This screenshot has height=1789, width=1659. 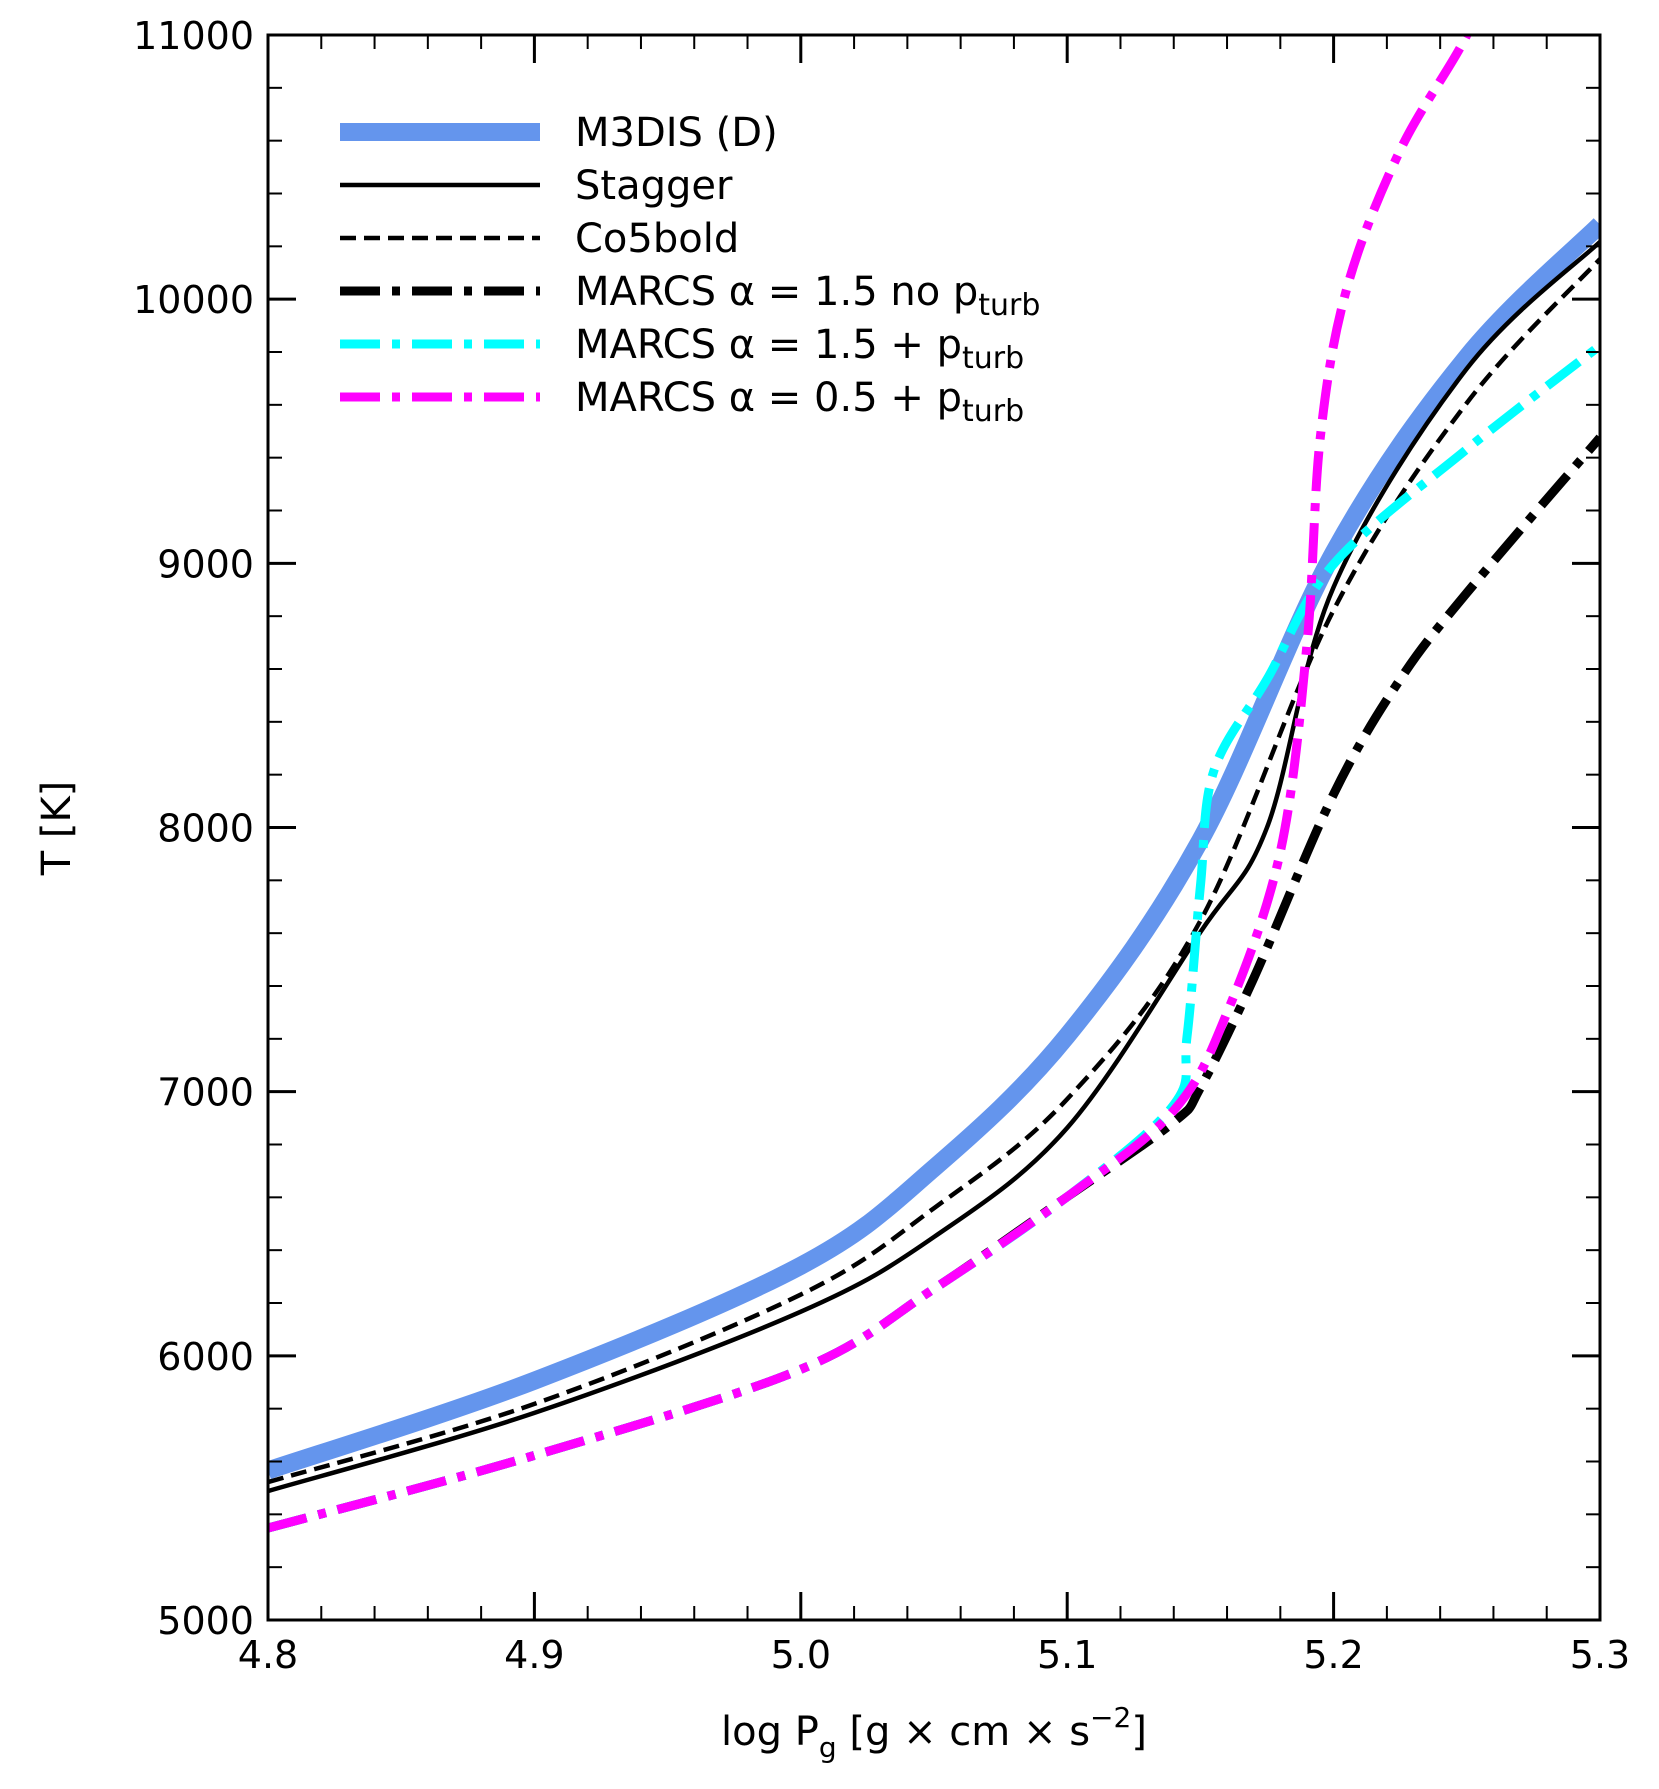 I want to click on x-tick-label: 5.2, so click(x=1333, y=1655).